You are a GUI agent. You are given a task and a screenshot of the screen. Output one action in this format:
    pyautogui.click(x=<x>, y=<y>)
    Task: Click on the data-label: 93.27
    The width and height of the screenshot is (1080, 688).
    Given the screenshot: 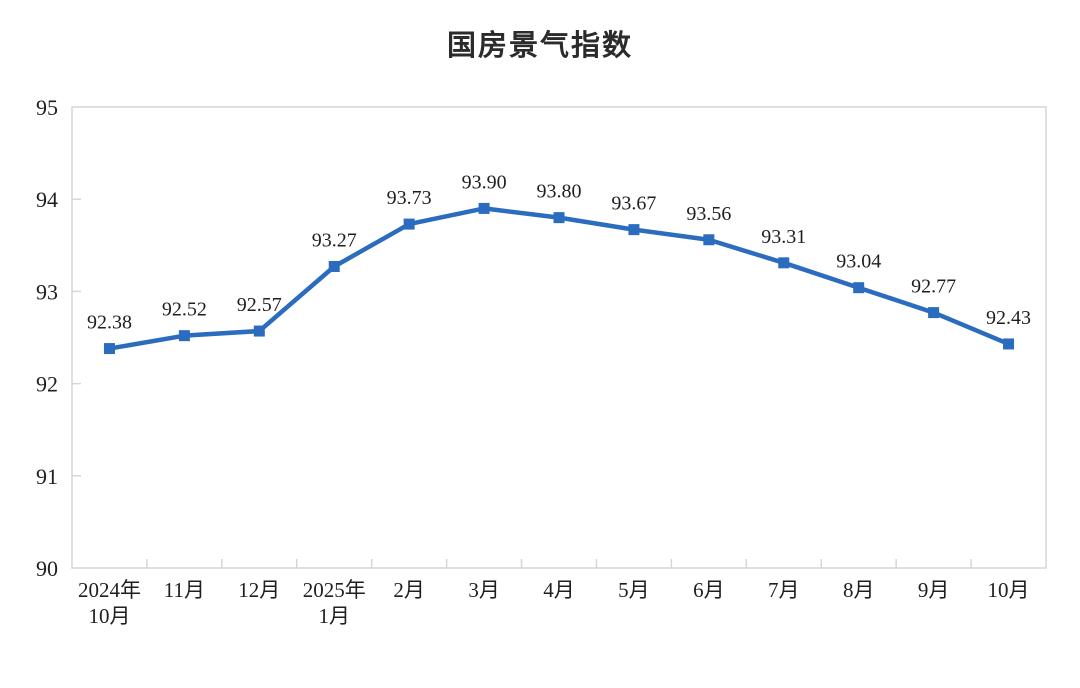 What is the action you would take?
    pyautogui.click(x=334, y=241)
    